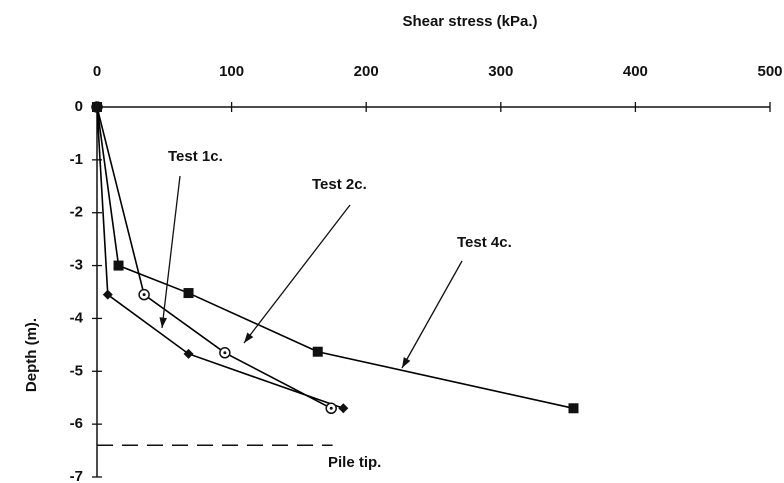 The height and width of the screenshot is (483, 784). Describe the element at coordinates (77, 317) in the screenshot. I see `y-tick-label: -4` at that location.